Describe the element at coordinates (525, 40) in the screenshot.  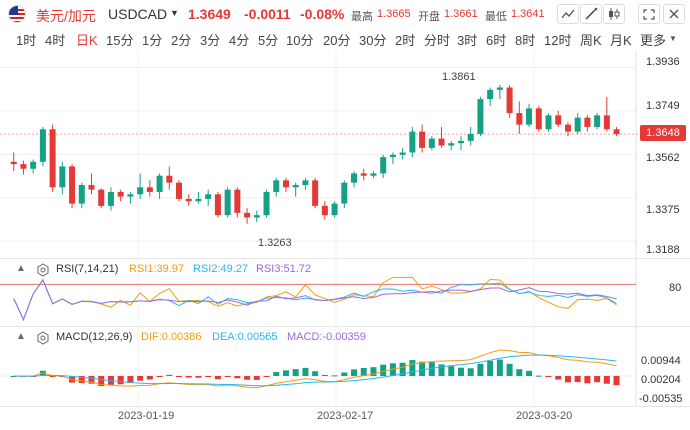
I see `tab-8h: 8时` at that location.